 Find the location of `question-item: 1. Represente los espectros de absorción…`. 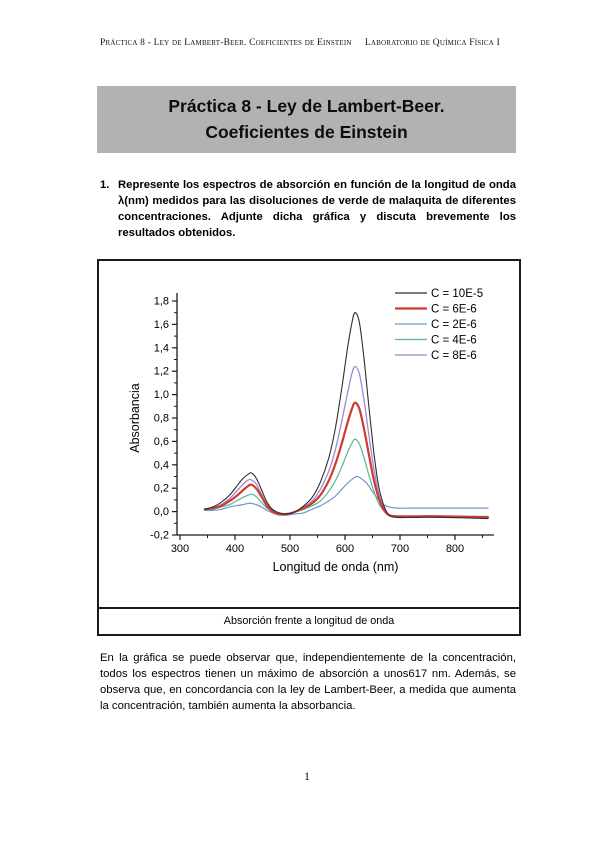

question-item: 1. Represente los espectros de absorción… is located at coordinates (308, 209).